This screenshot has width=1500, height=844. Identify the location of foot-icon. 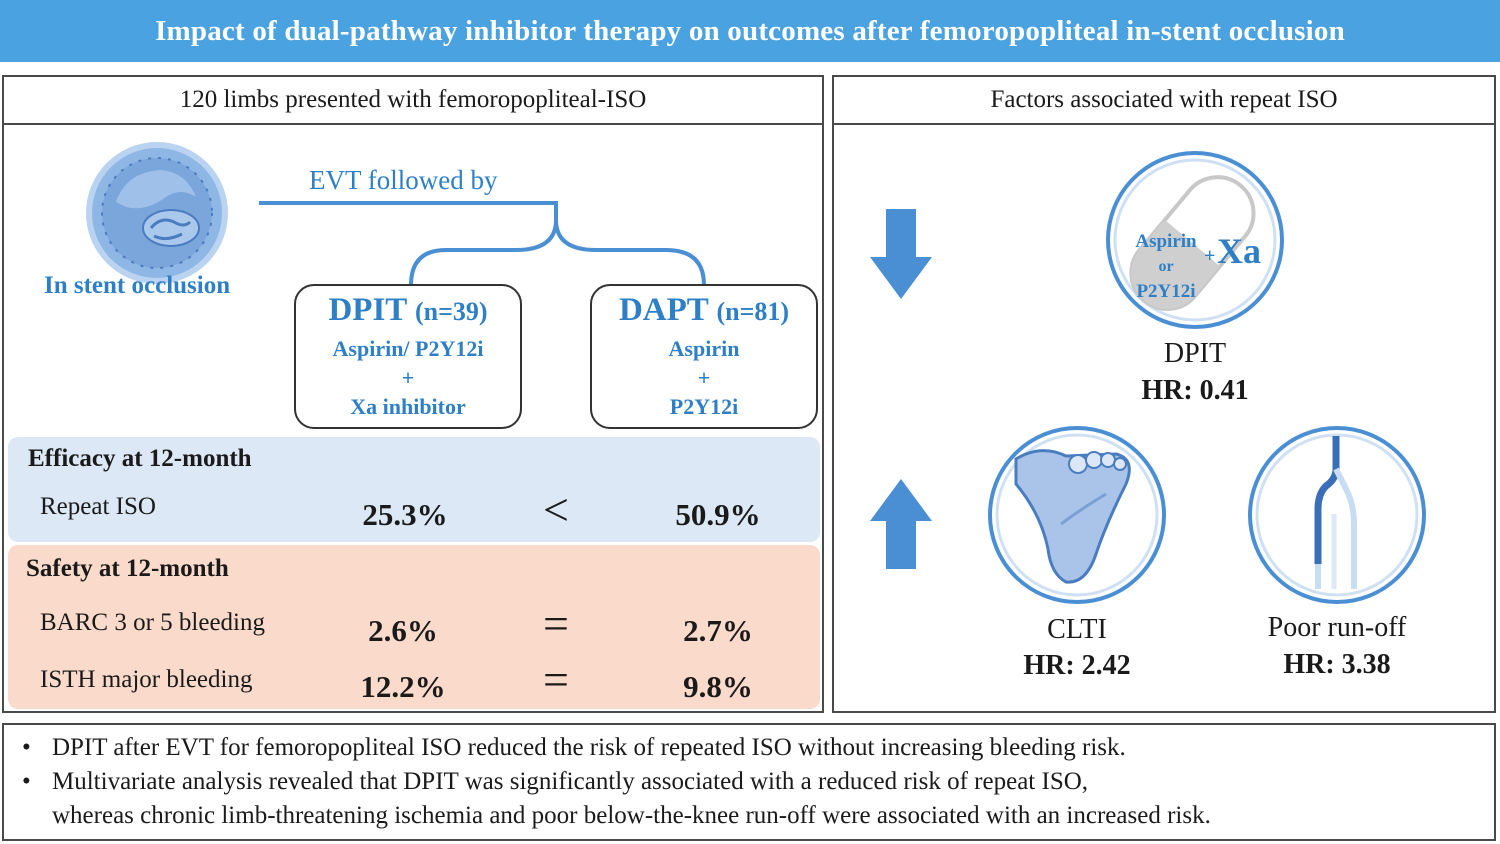
(1077, 515).